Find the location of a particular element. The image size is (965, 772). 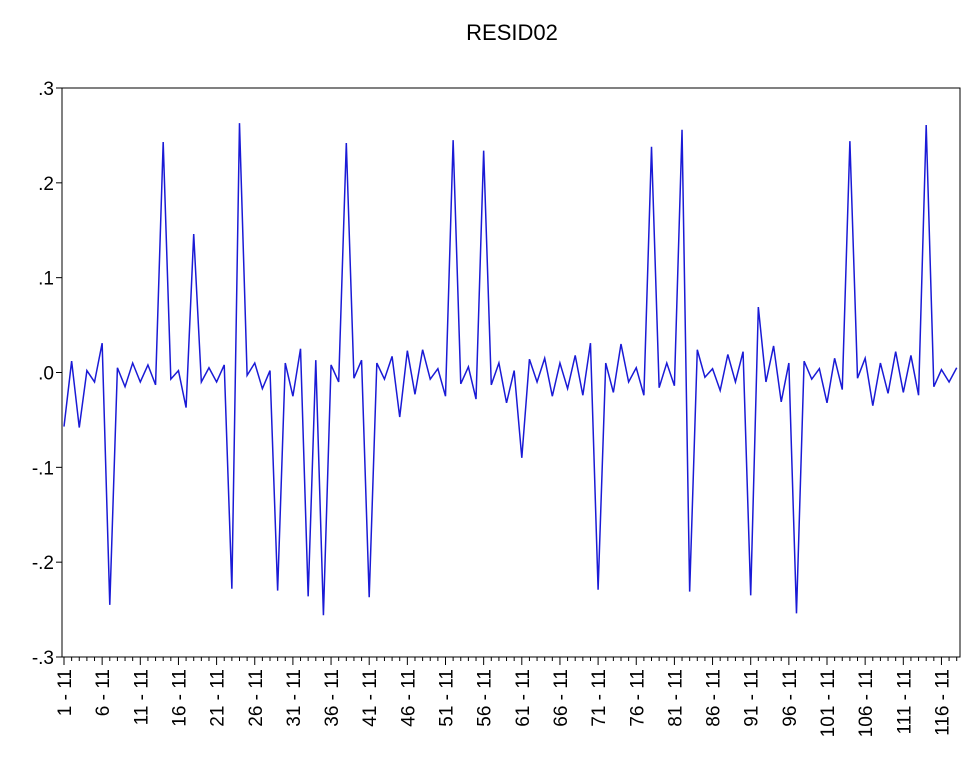

x-tick-label: 26 - 11 is located at coordinates (256, 698).